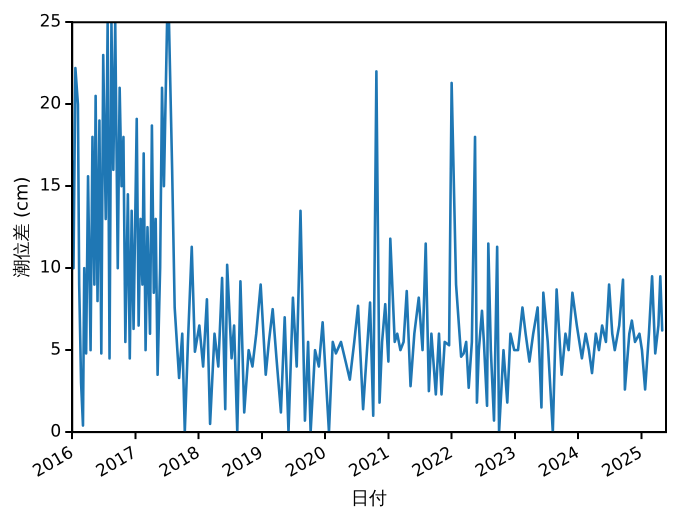 Image resolution: width=680 pixels, height=520 pixels. I want to click on y-tick-label: 5, so click(56, 350).